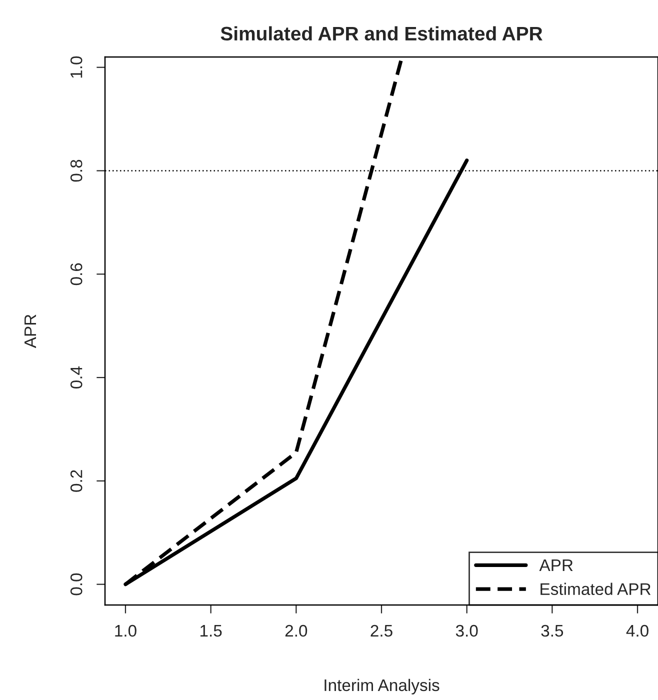  Describe the element at coordinates (125, 630) in the screenshot. I see `x-tick-label: 1.0` at that location.